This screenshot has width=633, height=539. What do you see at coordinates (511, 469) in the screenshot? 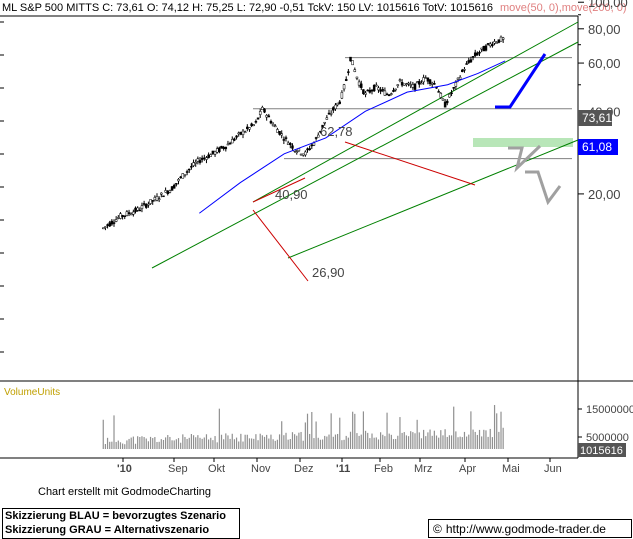
I see `month-label: Mai` at bounding box center [511, 469].